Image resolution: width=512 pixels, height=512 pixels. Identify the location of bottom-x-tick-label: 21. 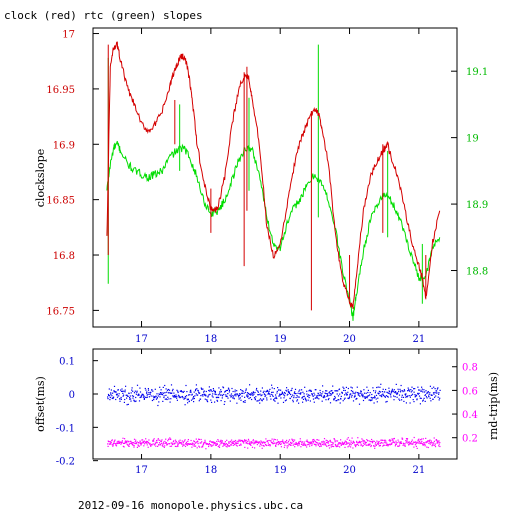
(418, 470).